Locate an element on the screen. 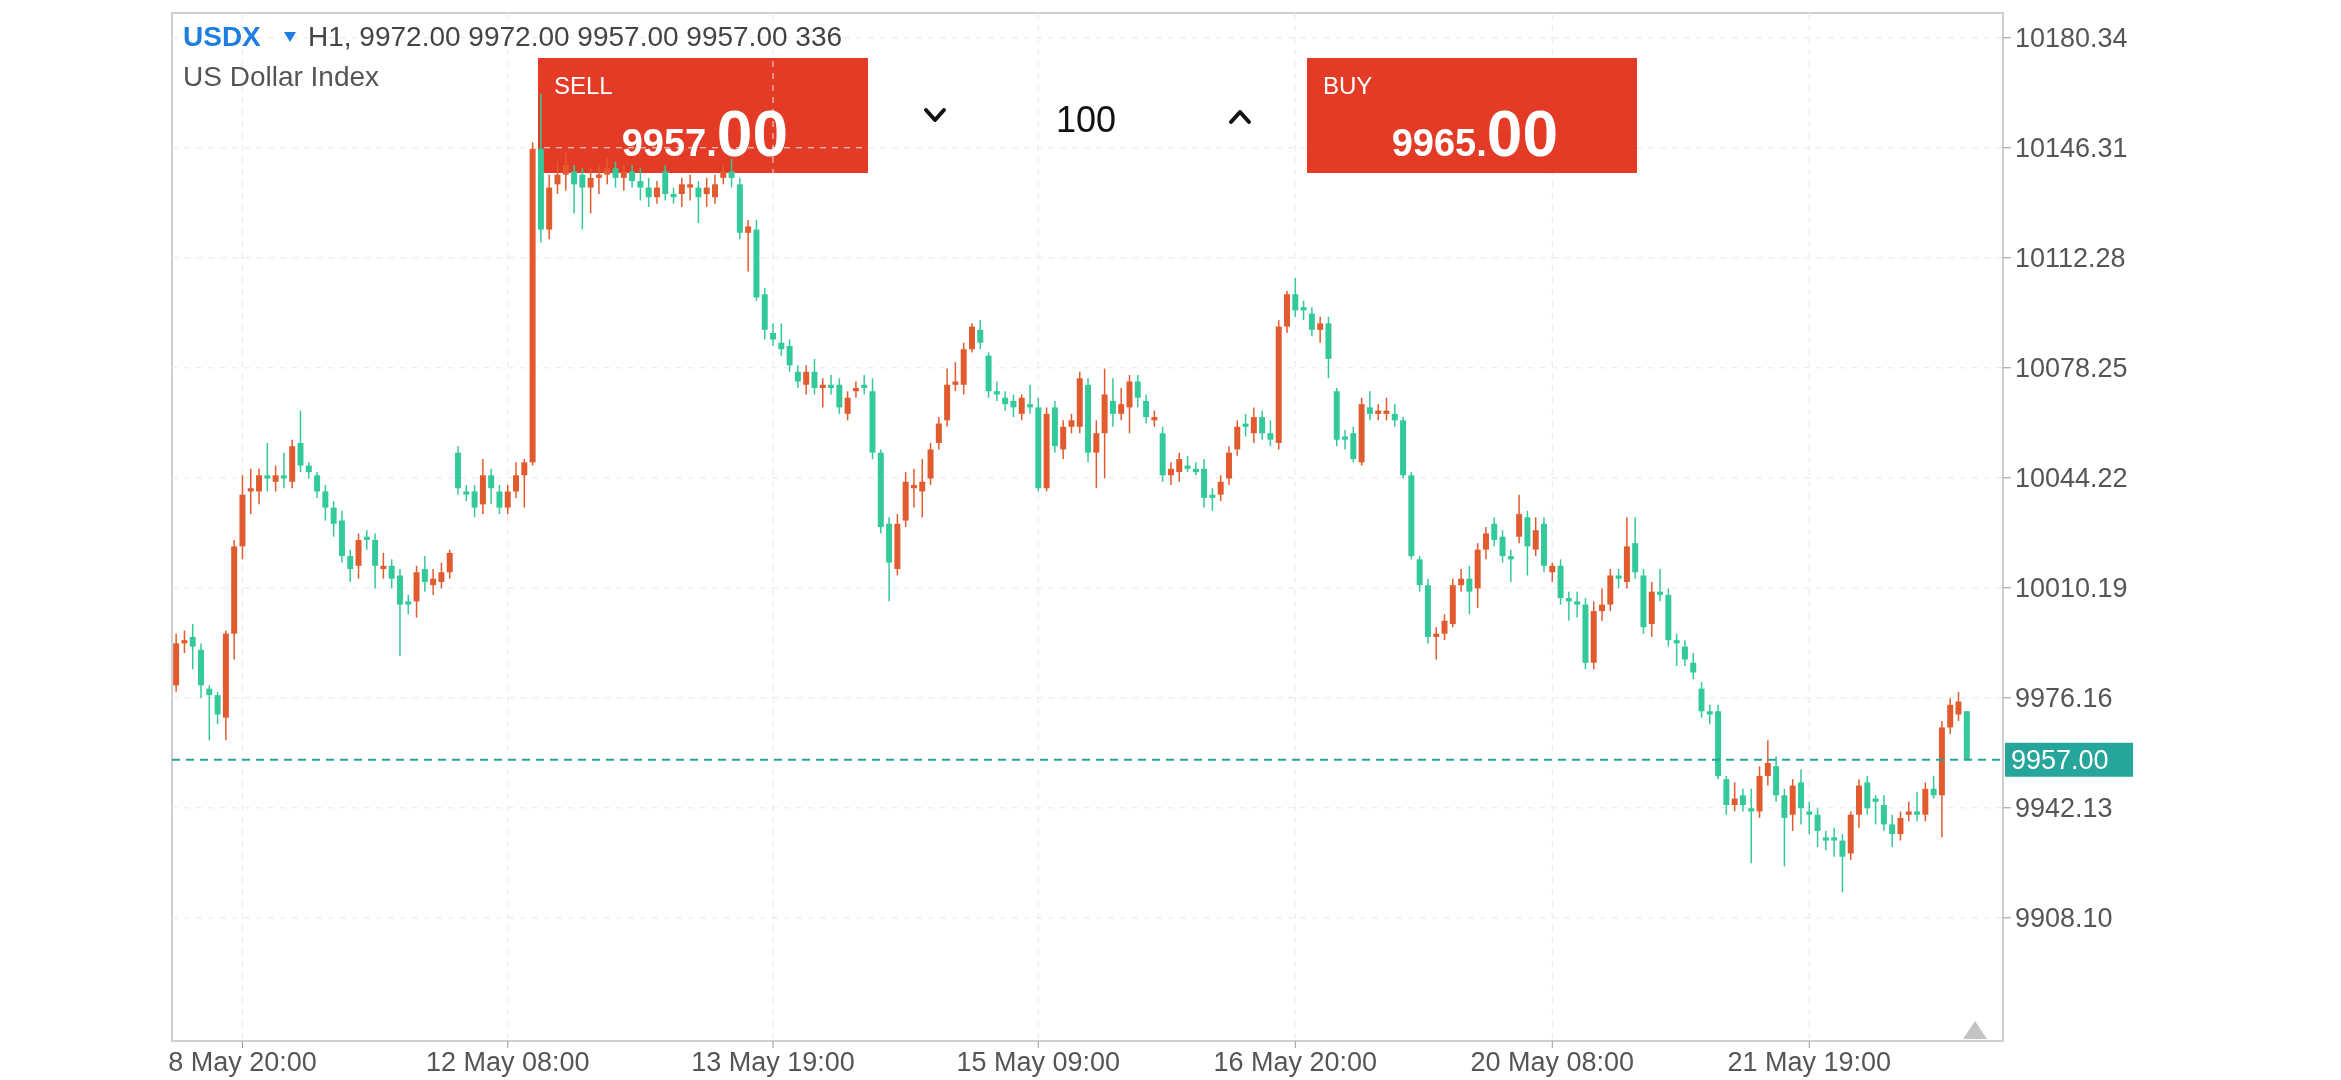 This screenshot has width=2341, height=1080. x-tick-label: 15 May 09:00 is located at coordinates (1038, 1062).